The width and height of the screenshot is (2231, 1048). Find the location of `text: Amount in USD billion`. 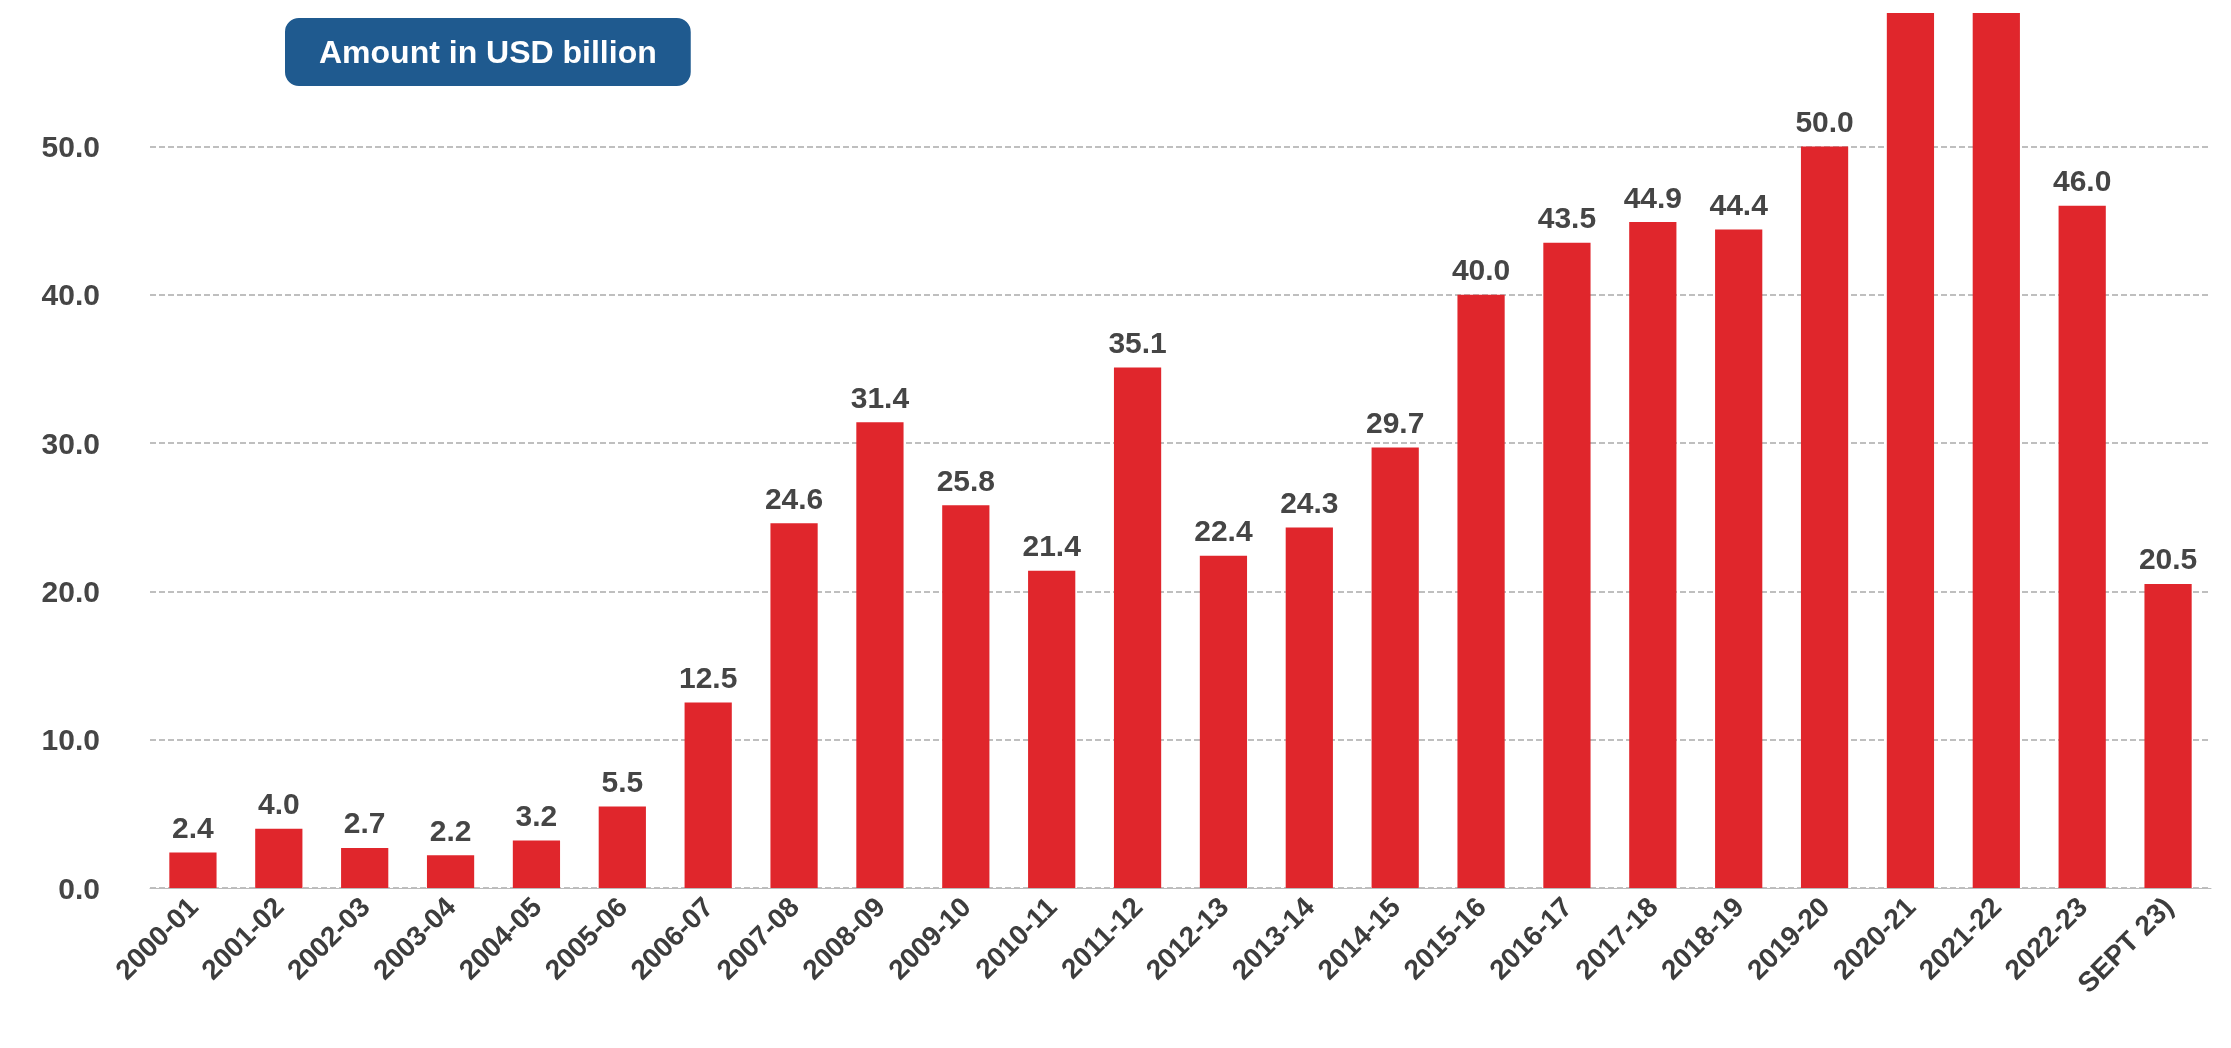

text: Amount in USD billion is located at coordinates (488, 52).